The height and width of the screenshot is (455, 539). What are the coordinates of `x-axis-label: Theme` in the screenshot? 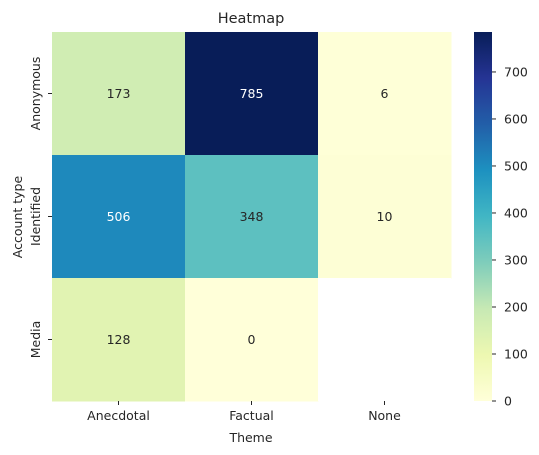 It's located at (250, 437).